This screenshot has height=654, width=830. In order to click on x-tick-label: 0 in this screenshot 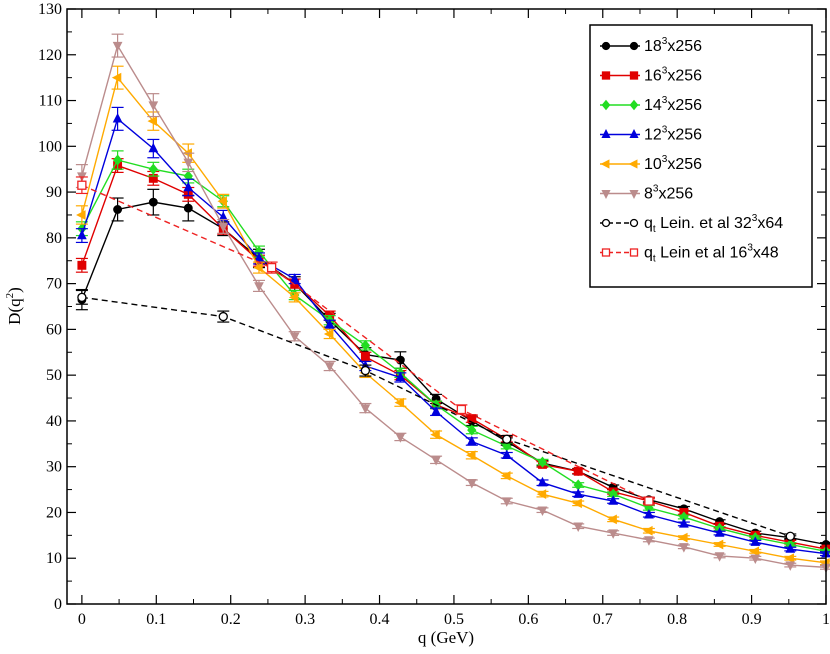, I will do `click(82, 619)`.